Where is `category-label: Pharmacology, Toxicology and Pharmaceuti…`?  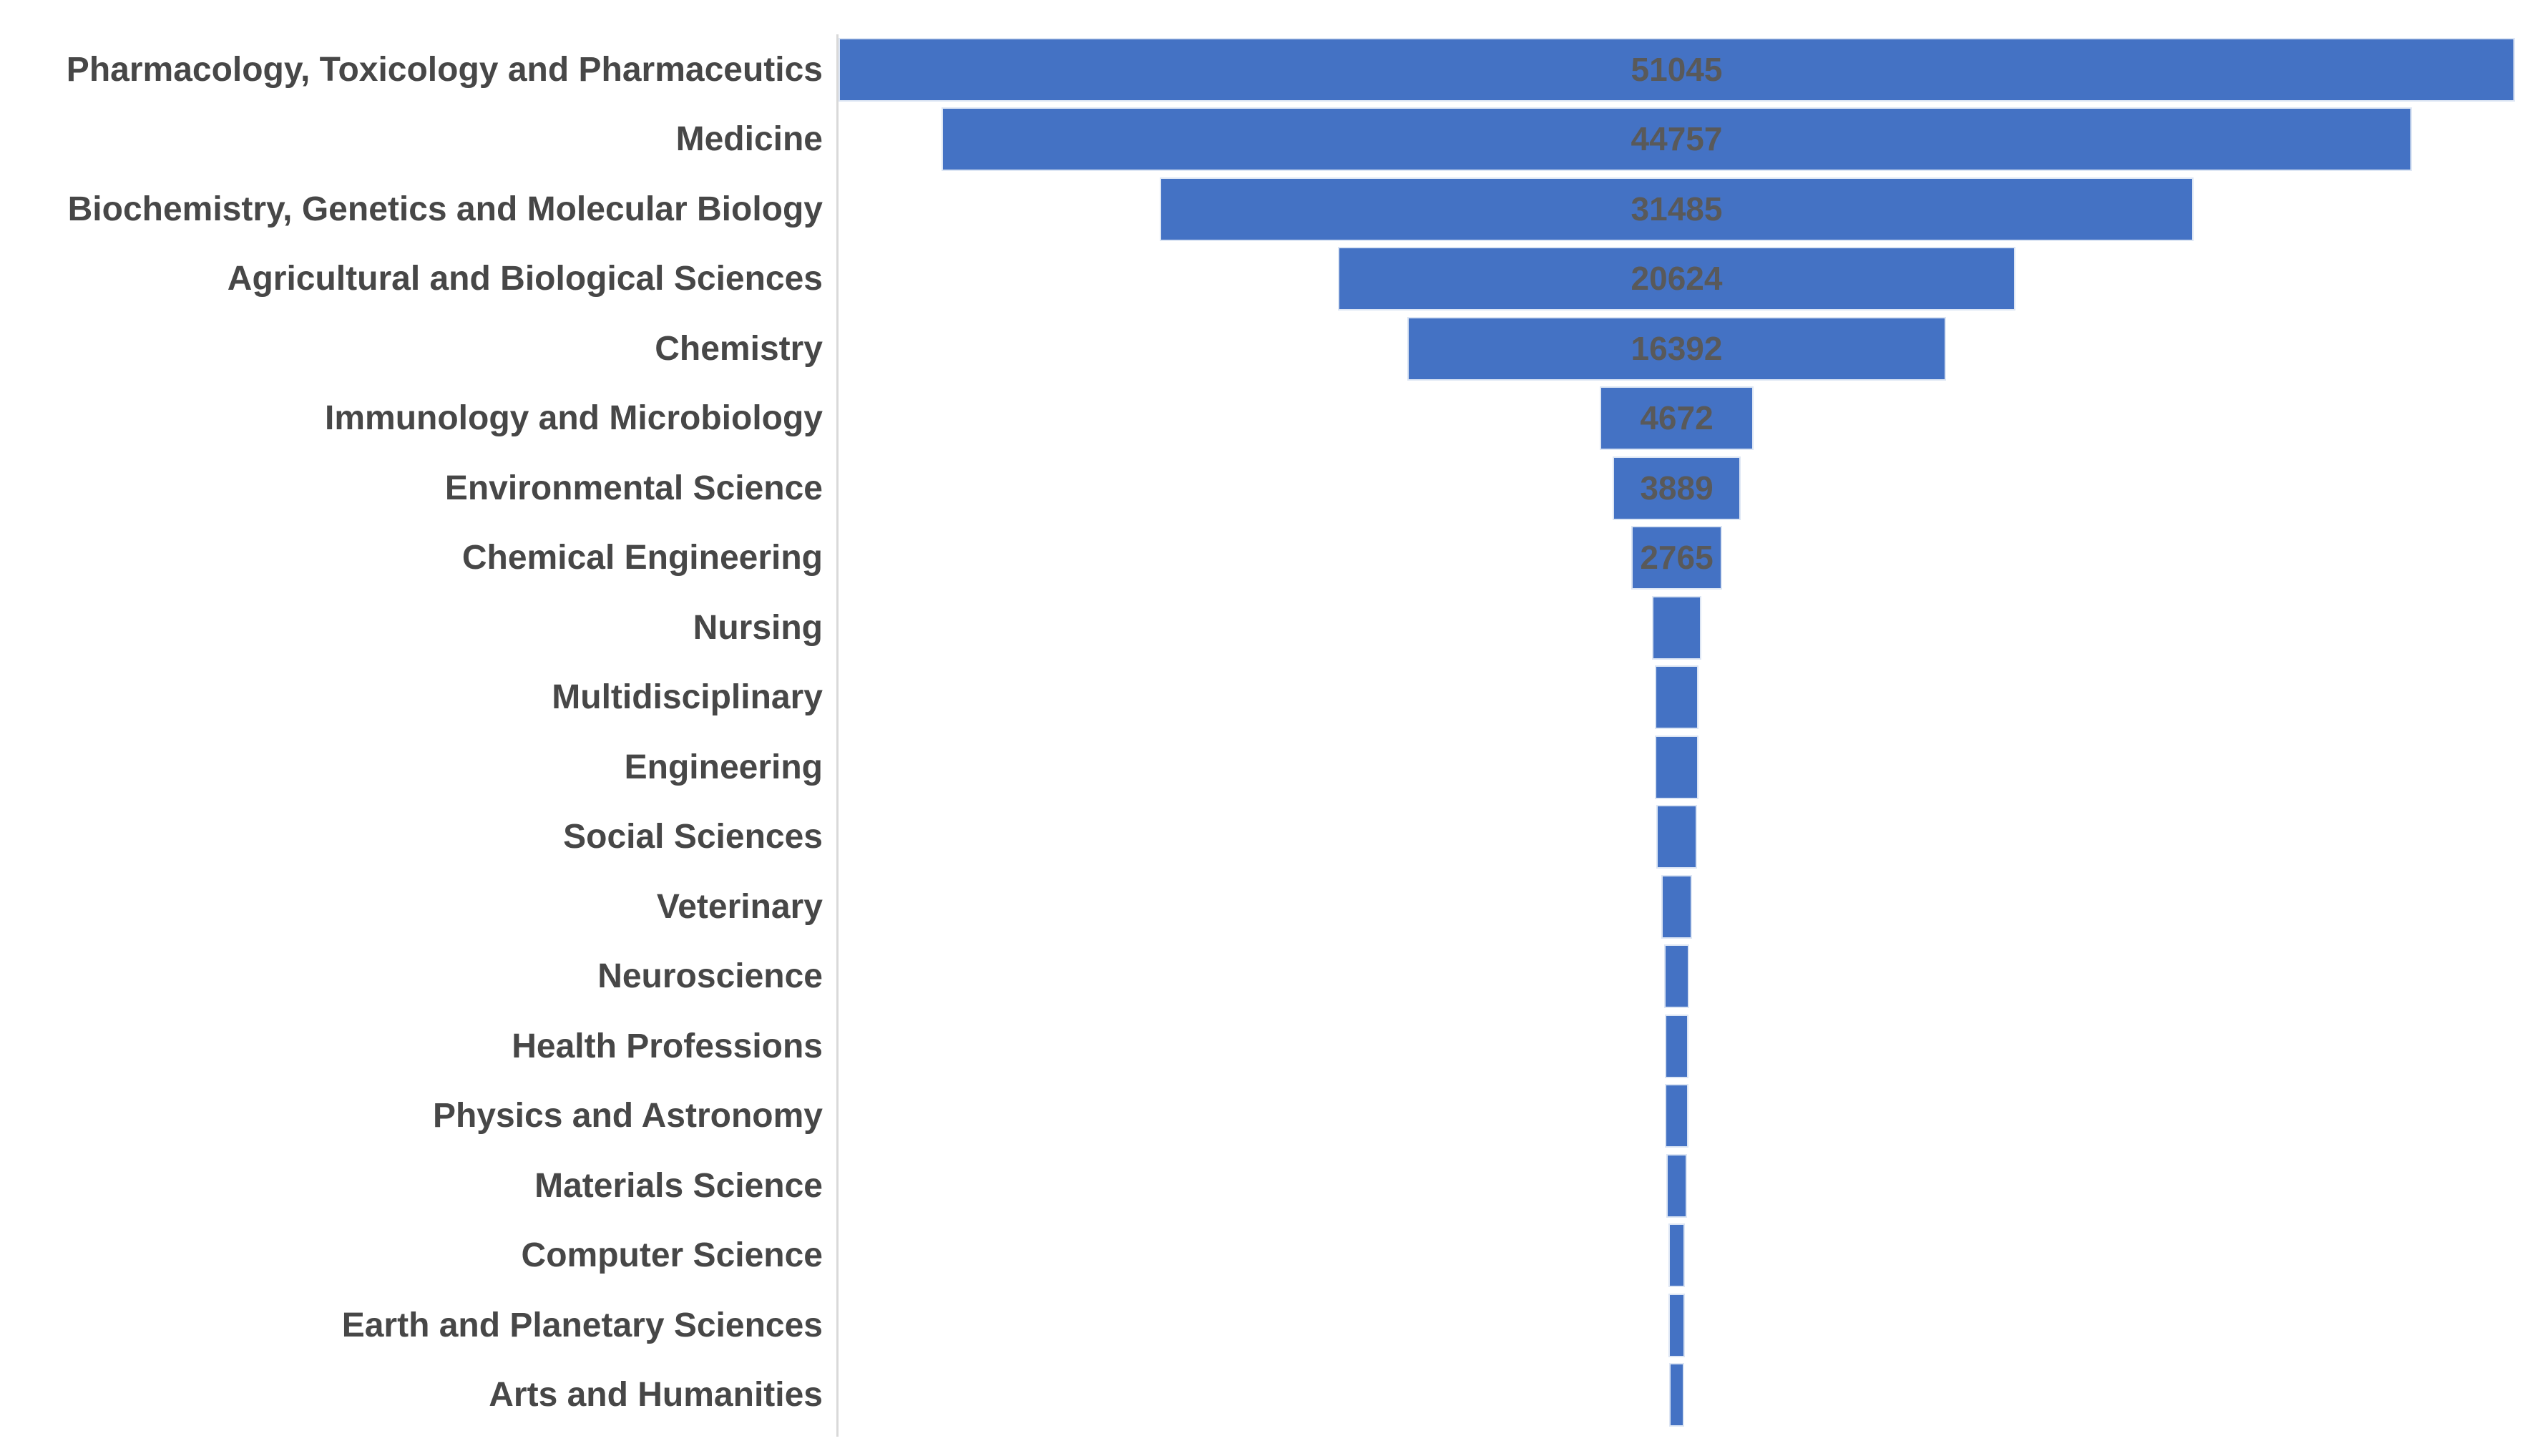
category-label: Pharmacology, Toxicology and Pharmaceuti… is located at coordinates (444, 69).